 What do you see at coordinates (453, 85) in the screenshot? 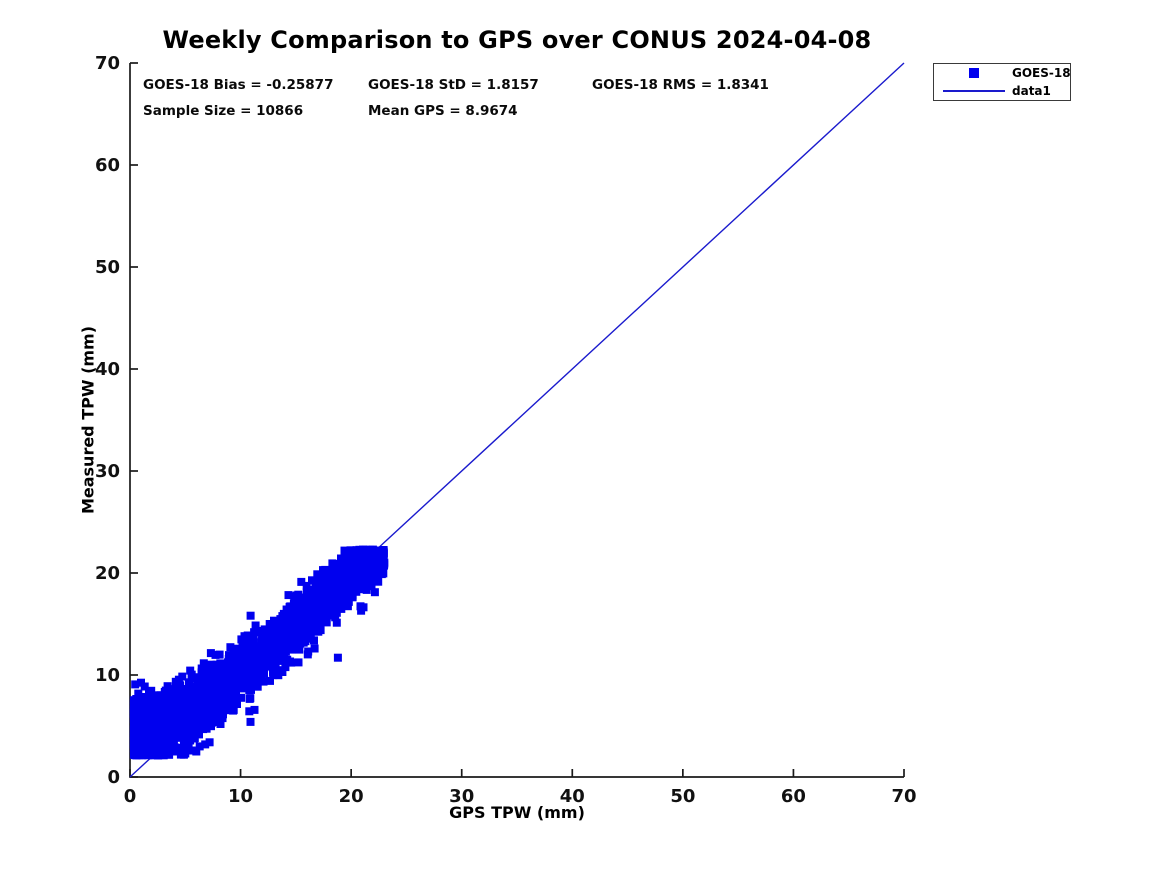
I see `stat-std: GOES-18 StD = 1.8157` at bounding box center [453, 85].